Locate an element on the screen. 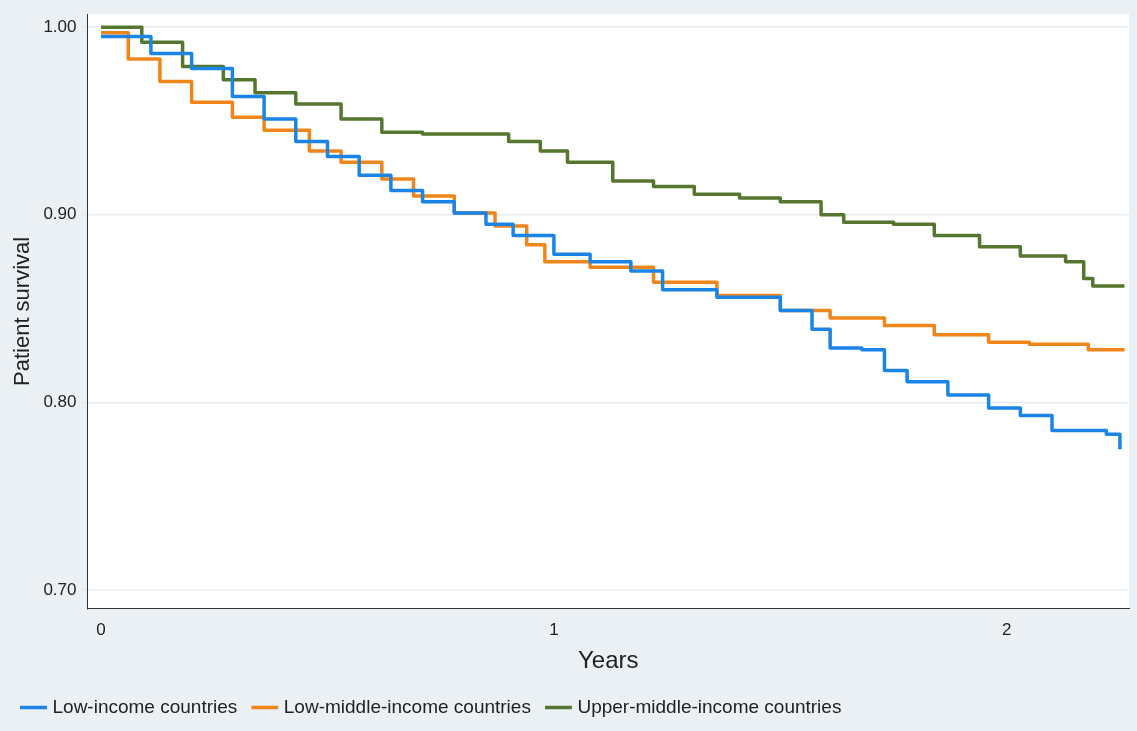  x-axis-title: Years is located at coordinates (608, 660).